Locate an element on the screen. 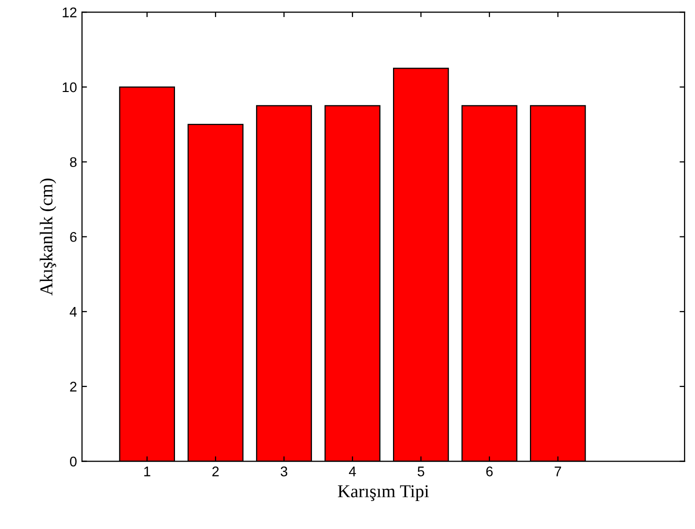 This screenshot has height=529, width=695. x-tick-label: 4 is located at coordinates (352, 471).